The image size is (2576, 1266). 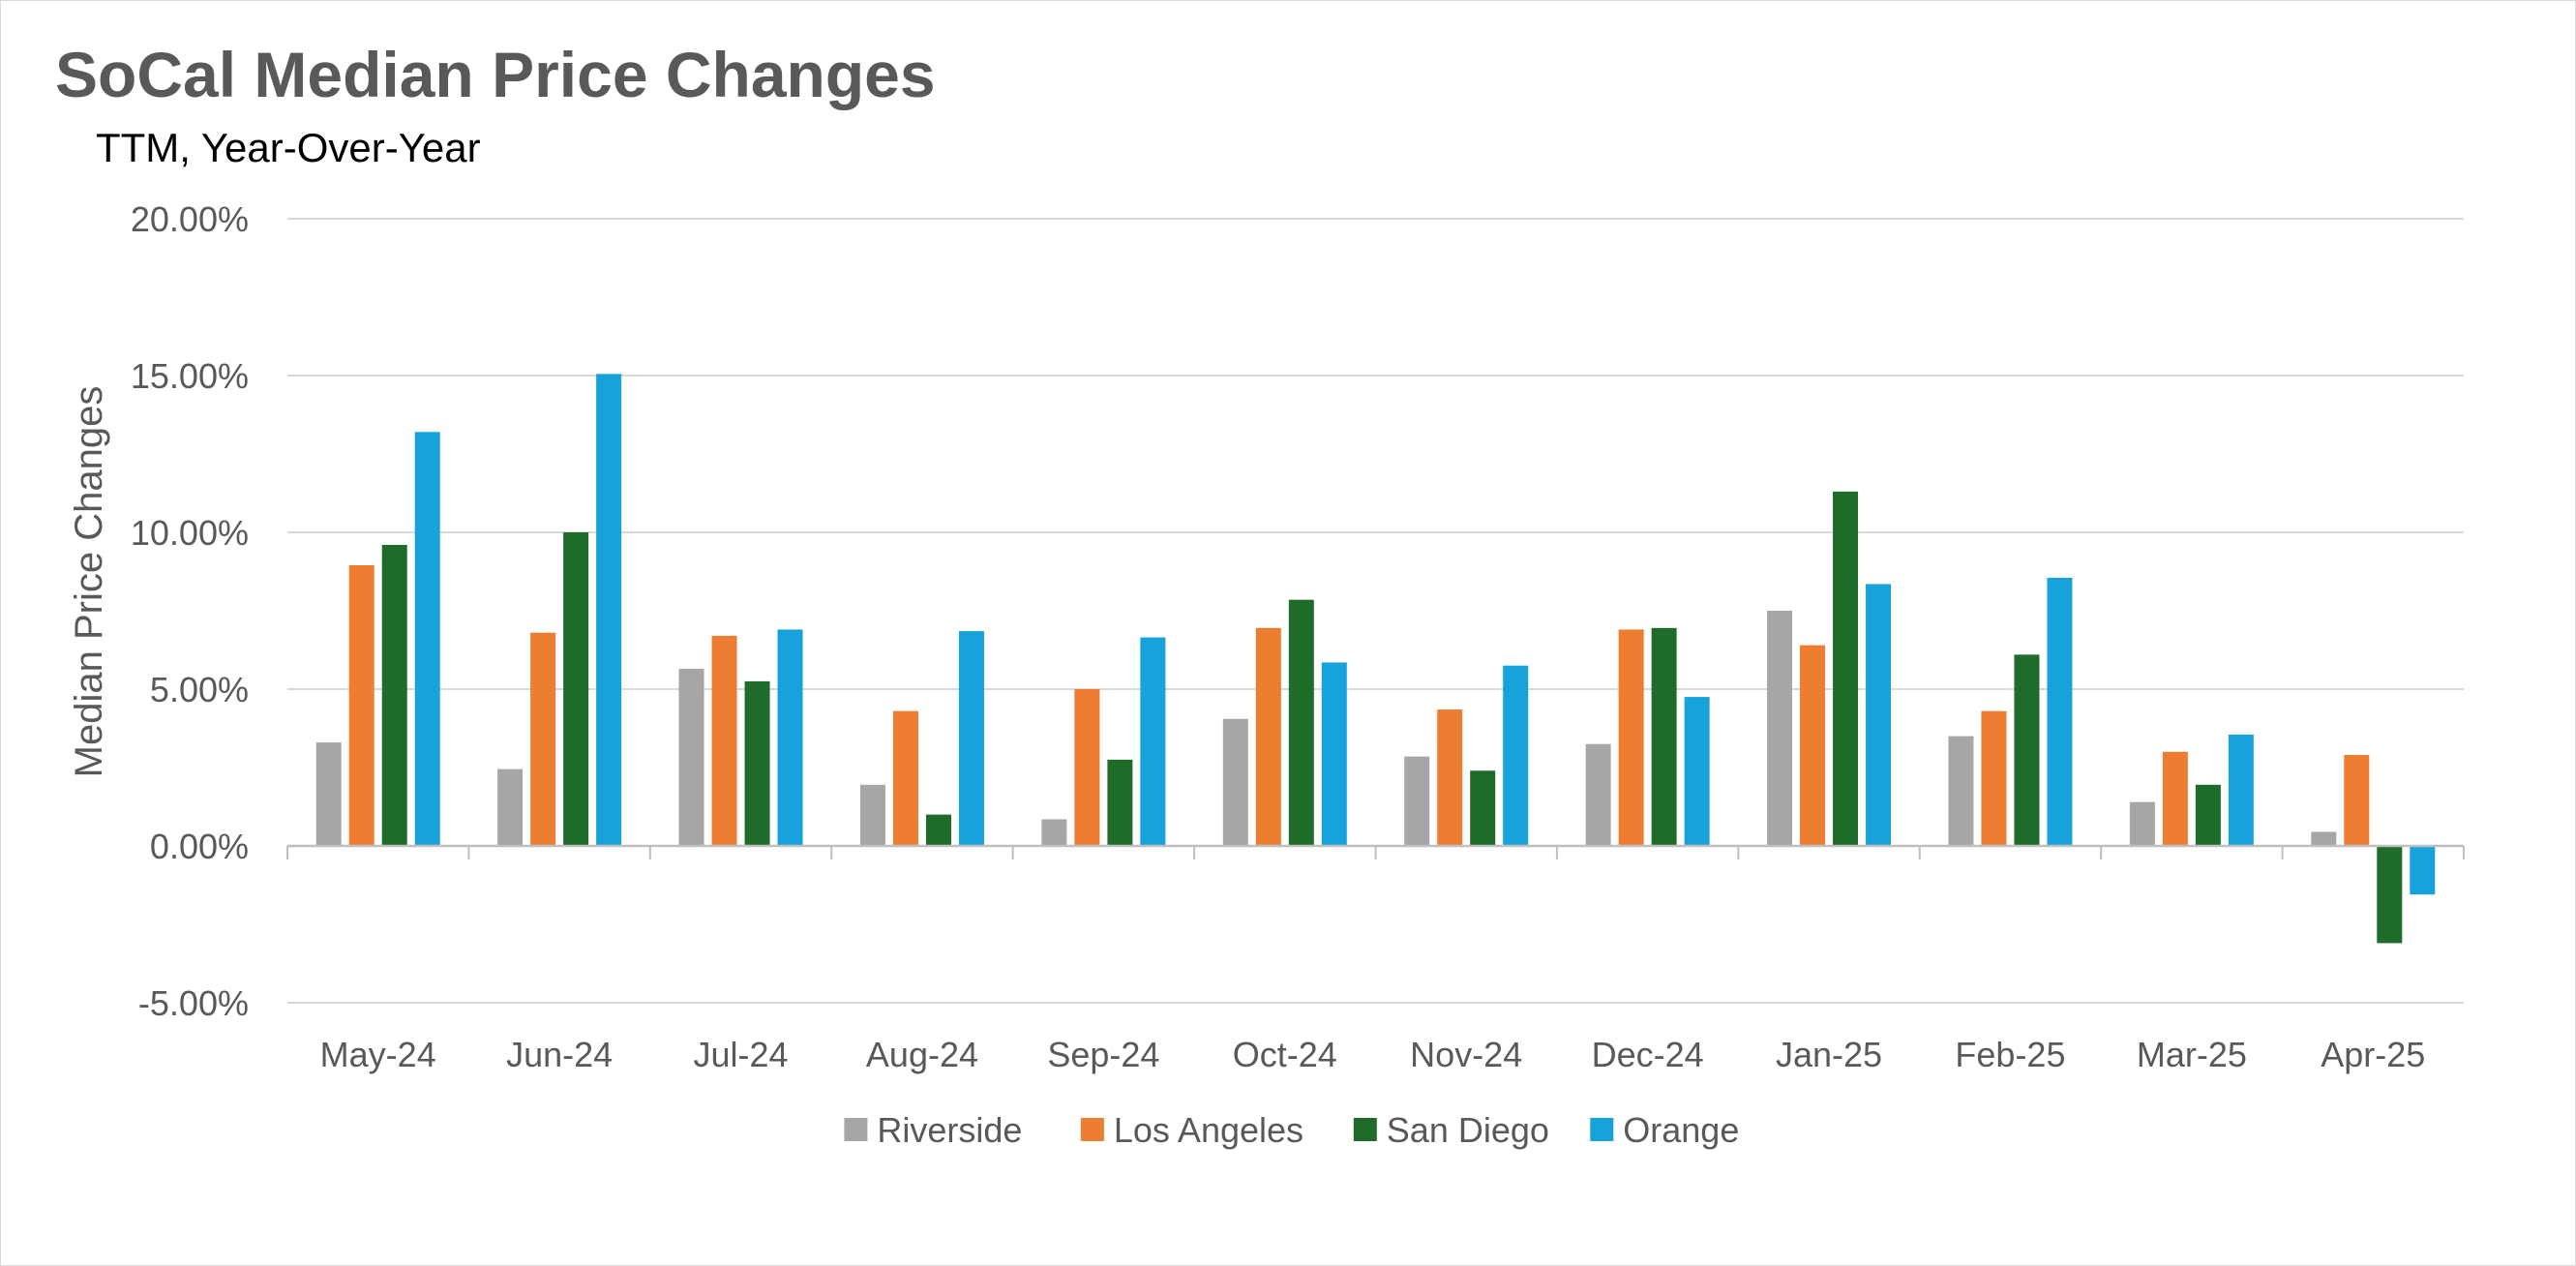 I want to click on x-tick-label: Dec-24, so click(x=1648, y=1054).